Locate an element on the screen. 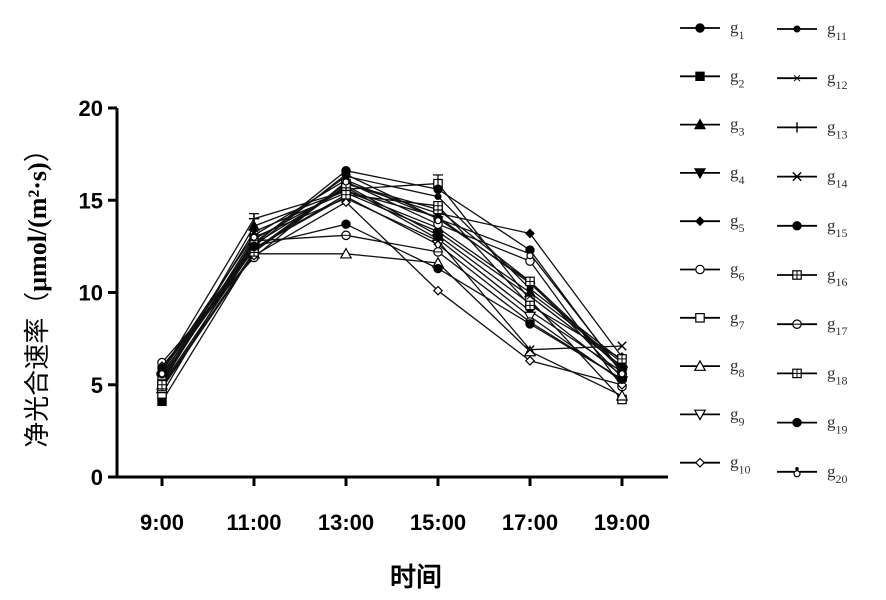 This screenshot has height=600, width=886. y-tick-label: 5 is located at coordinates (97, 385).